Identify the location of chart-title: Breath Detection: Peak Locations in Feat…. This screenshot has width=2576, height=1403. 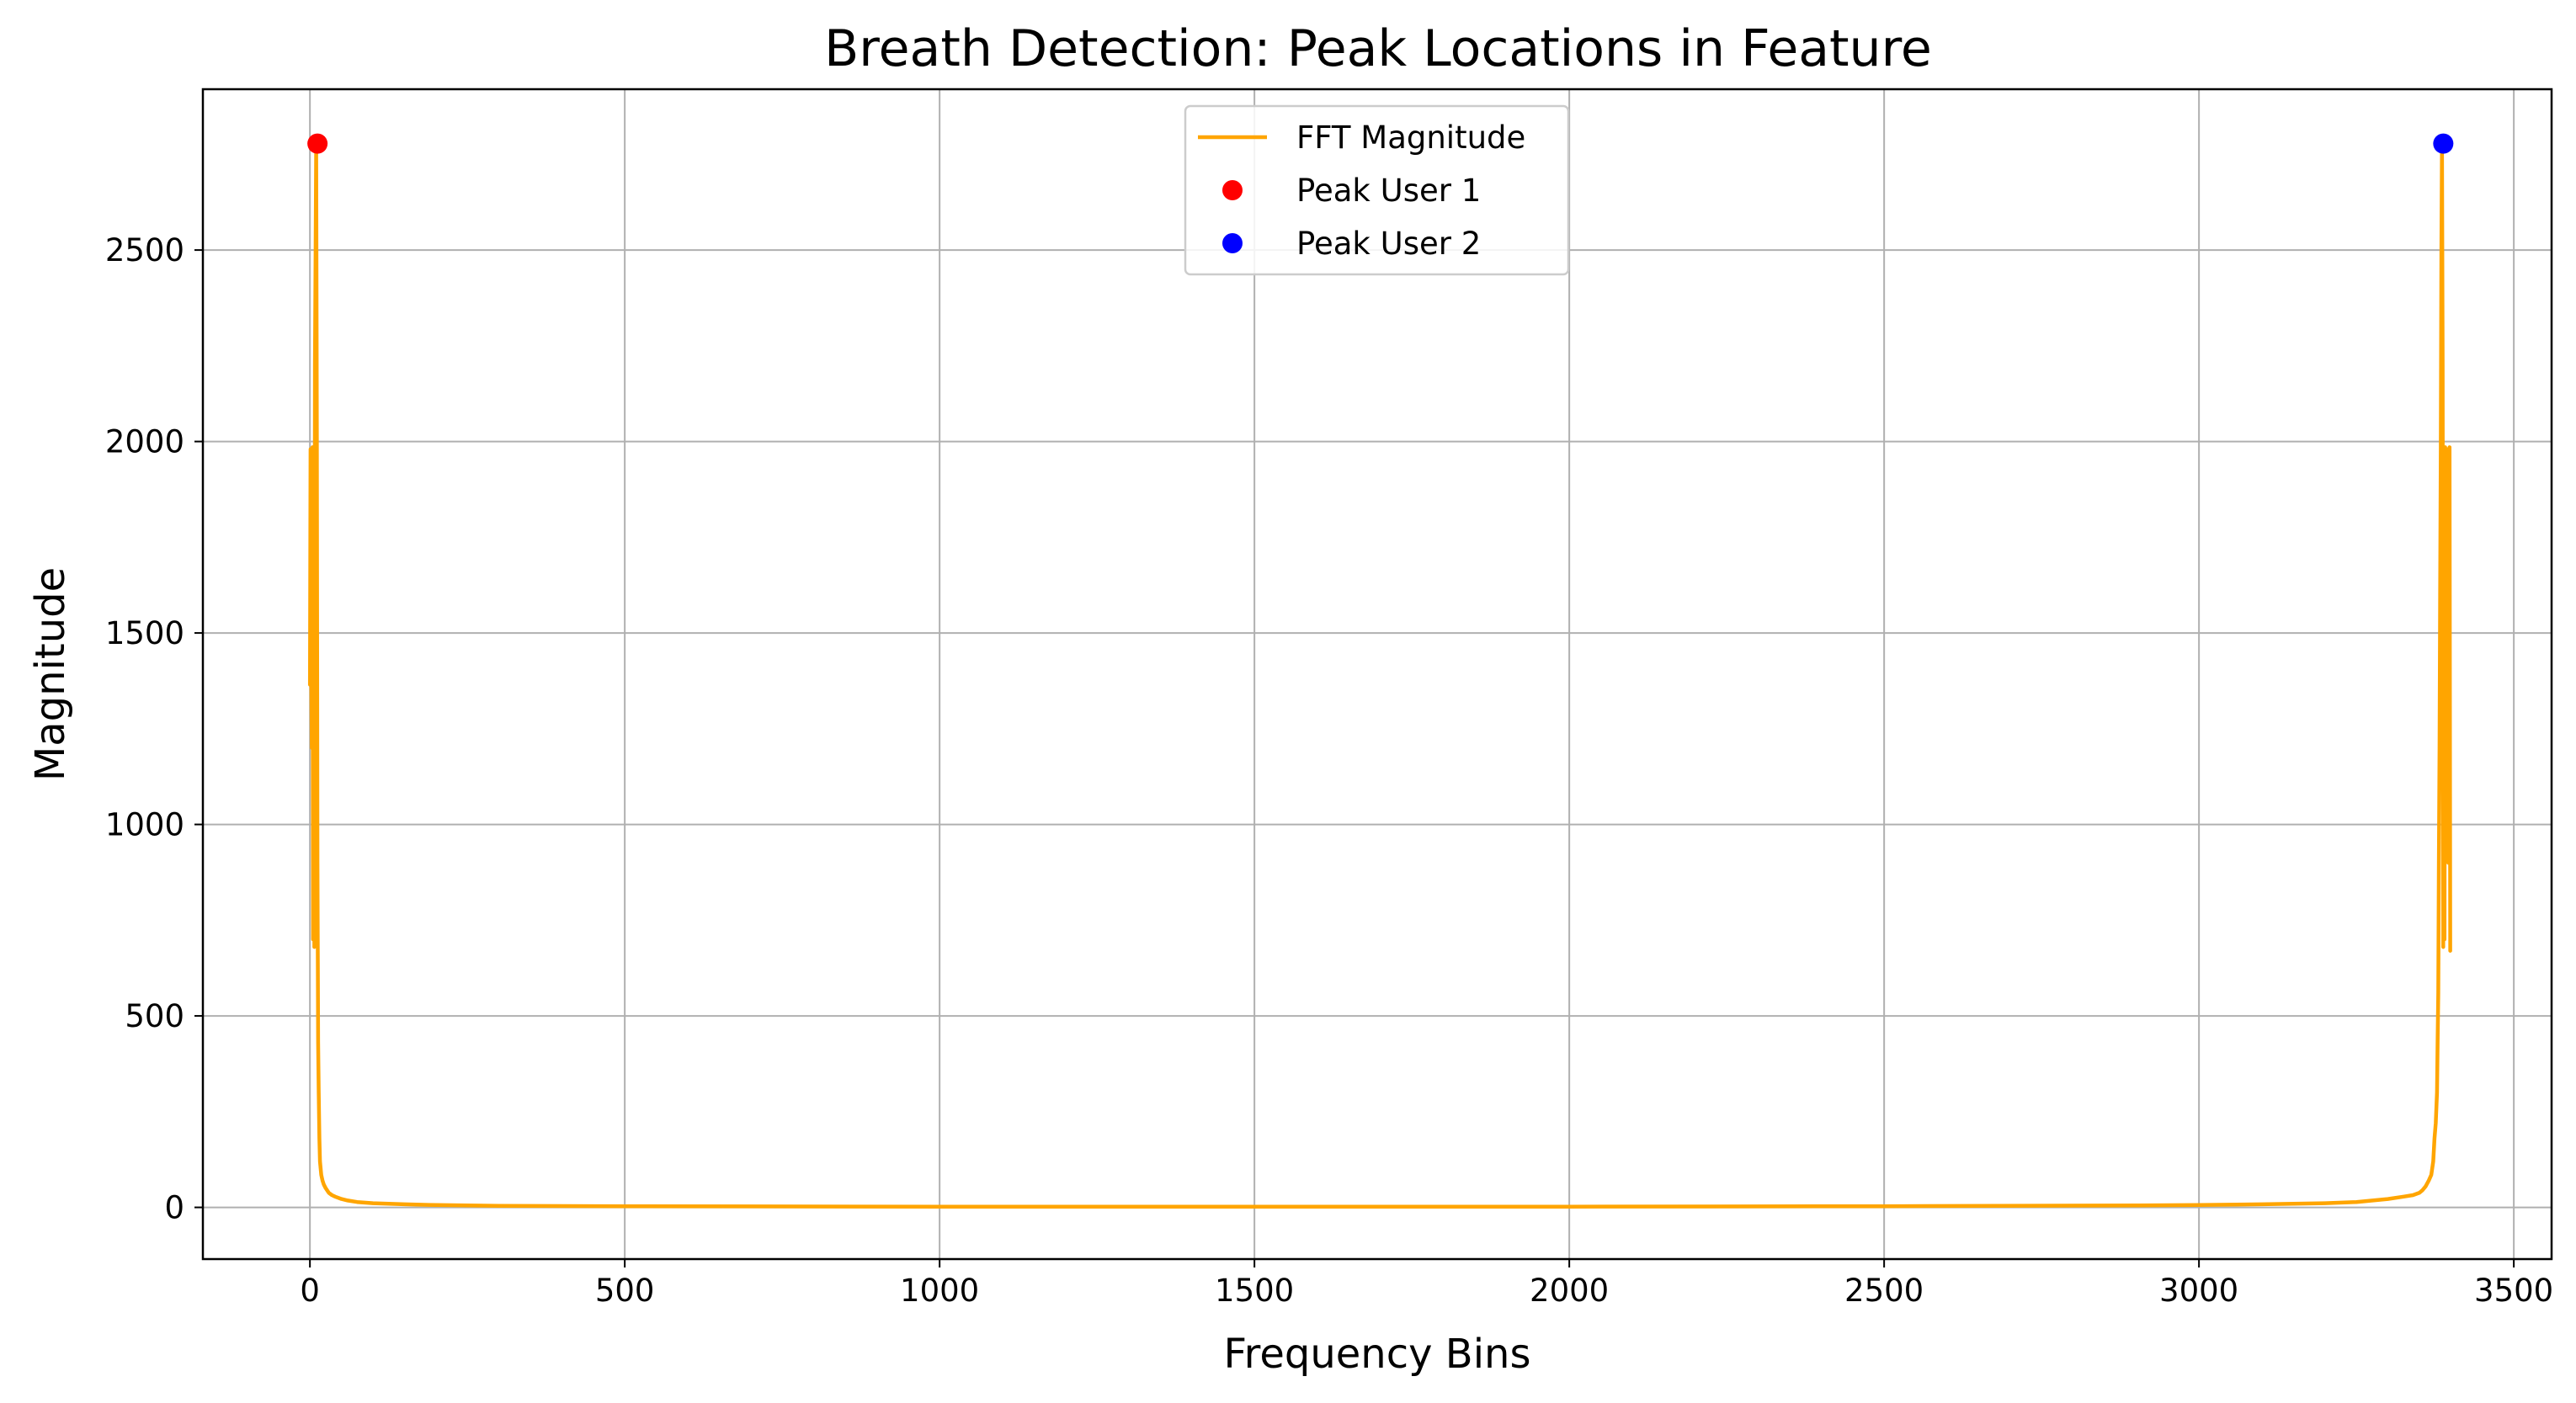
(1378, 49).